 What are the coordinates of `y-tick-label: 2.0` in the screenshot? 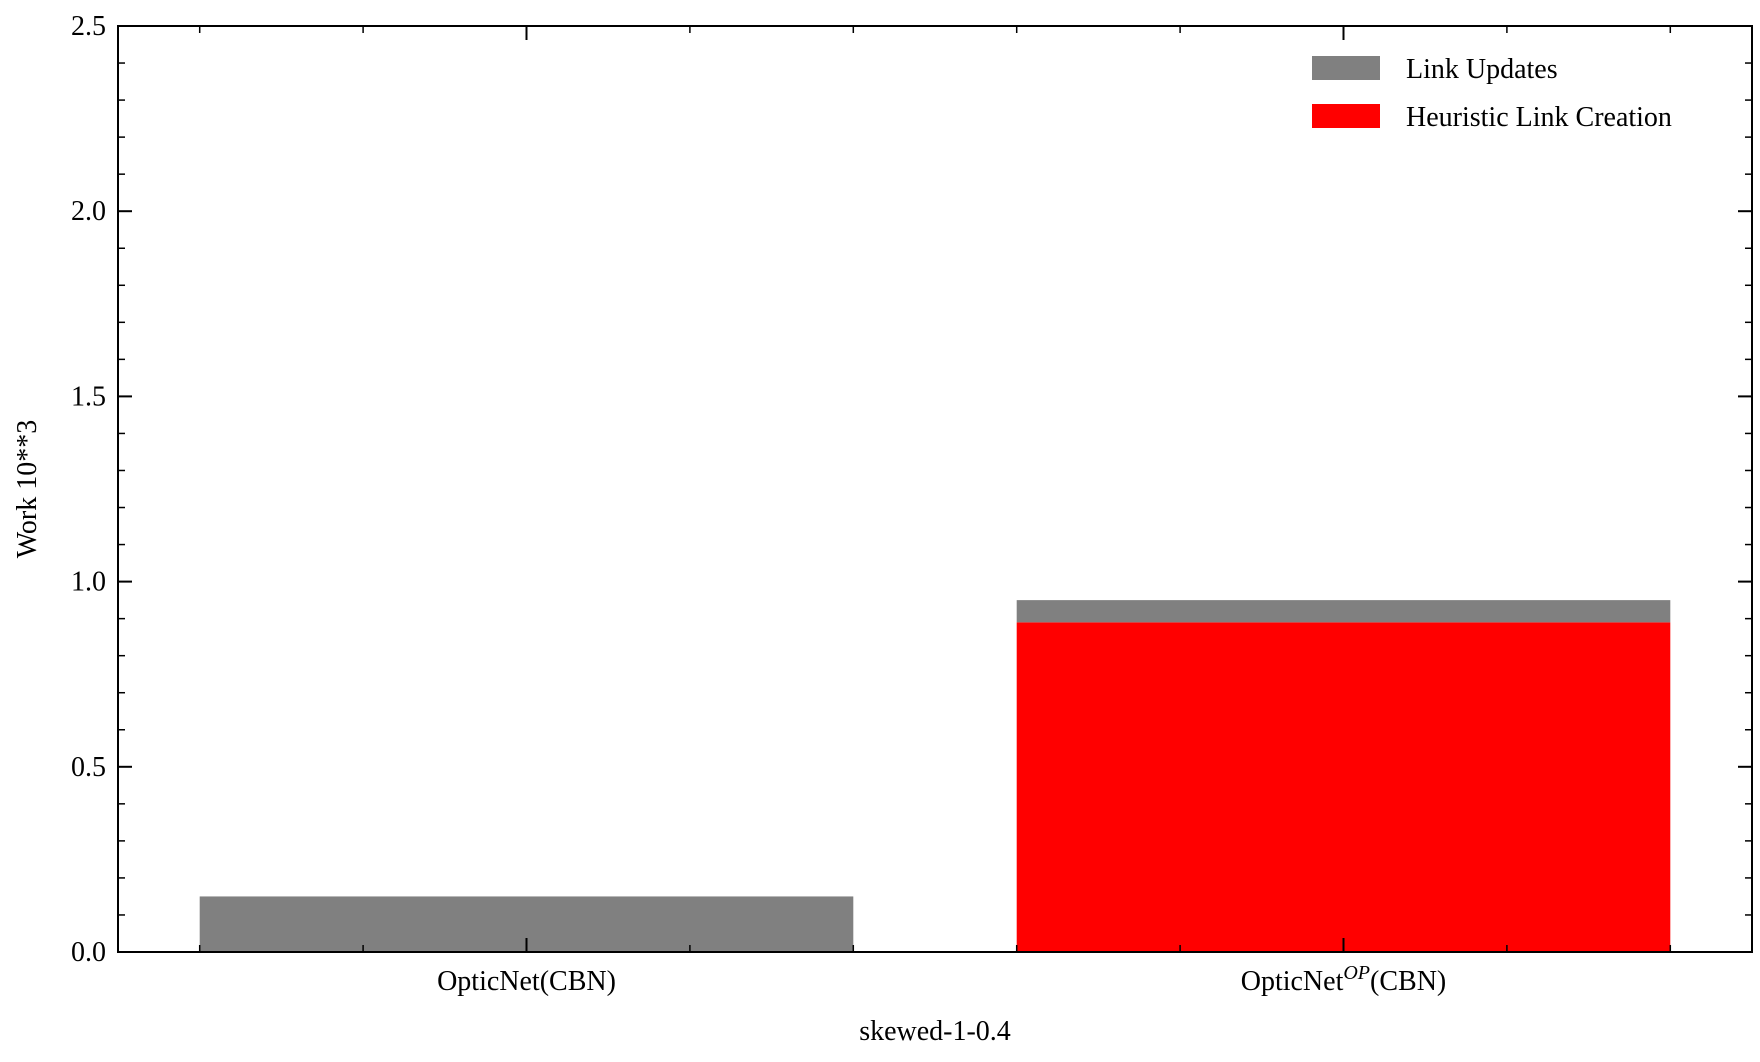 It's located at (88, 211).